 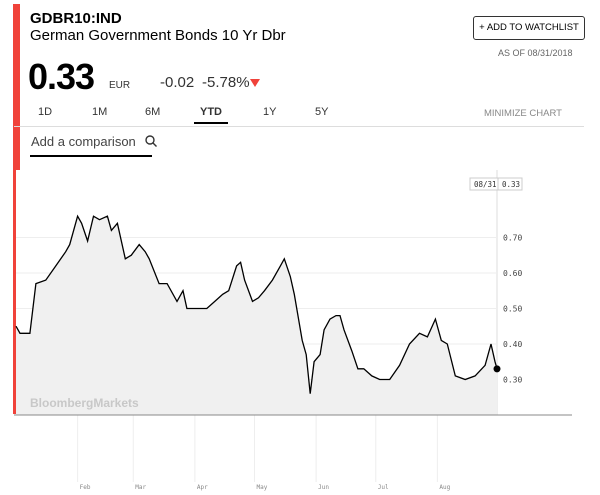 What do you see at coordinates (158, 35) in the screenshot?
I see `instrument-name: German Government Bonds 10 Yr Dbr` at bounding box center [158, 35].